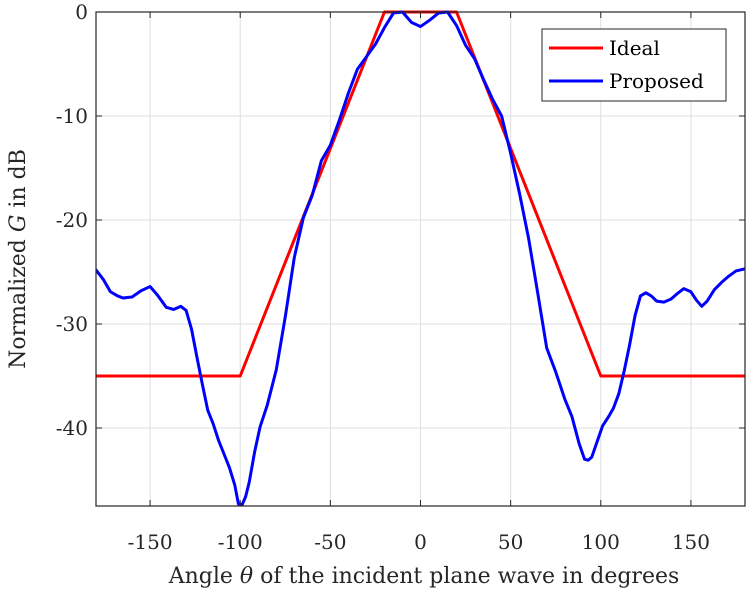  Describe the element at coordinates (72, 220) in the screenshot. I see `y-tick-label: -20` at that location.